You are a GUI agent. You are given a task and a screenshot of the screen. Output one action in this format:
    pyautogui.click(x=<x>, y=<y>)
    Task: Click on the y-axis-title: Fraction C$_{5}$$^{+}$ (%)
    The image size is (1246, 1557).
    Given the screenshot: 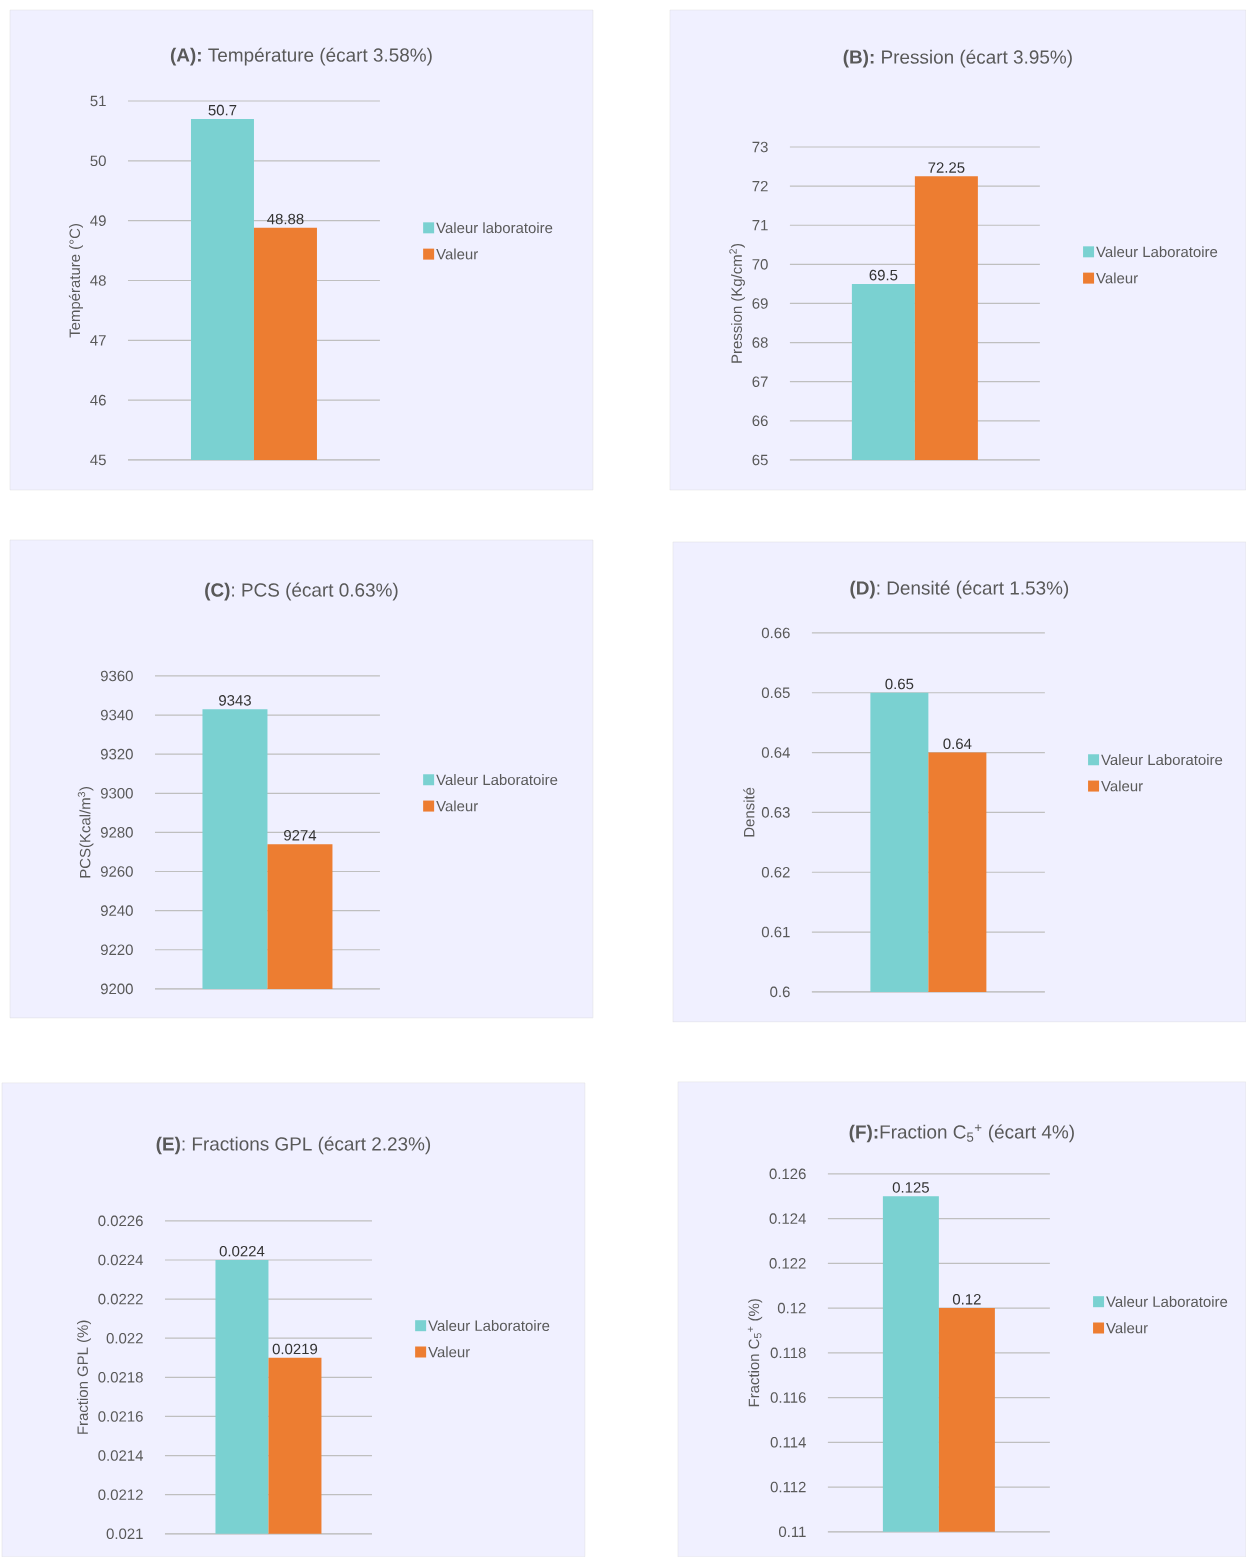 What is the action you would take?
    pyautogui.click(x=755, y=1353)
    